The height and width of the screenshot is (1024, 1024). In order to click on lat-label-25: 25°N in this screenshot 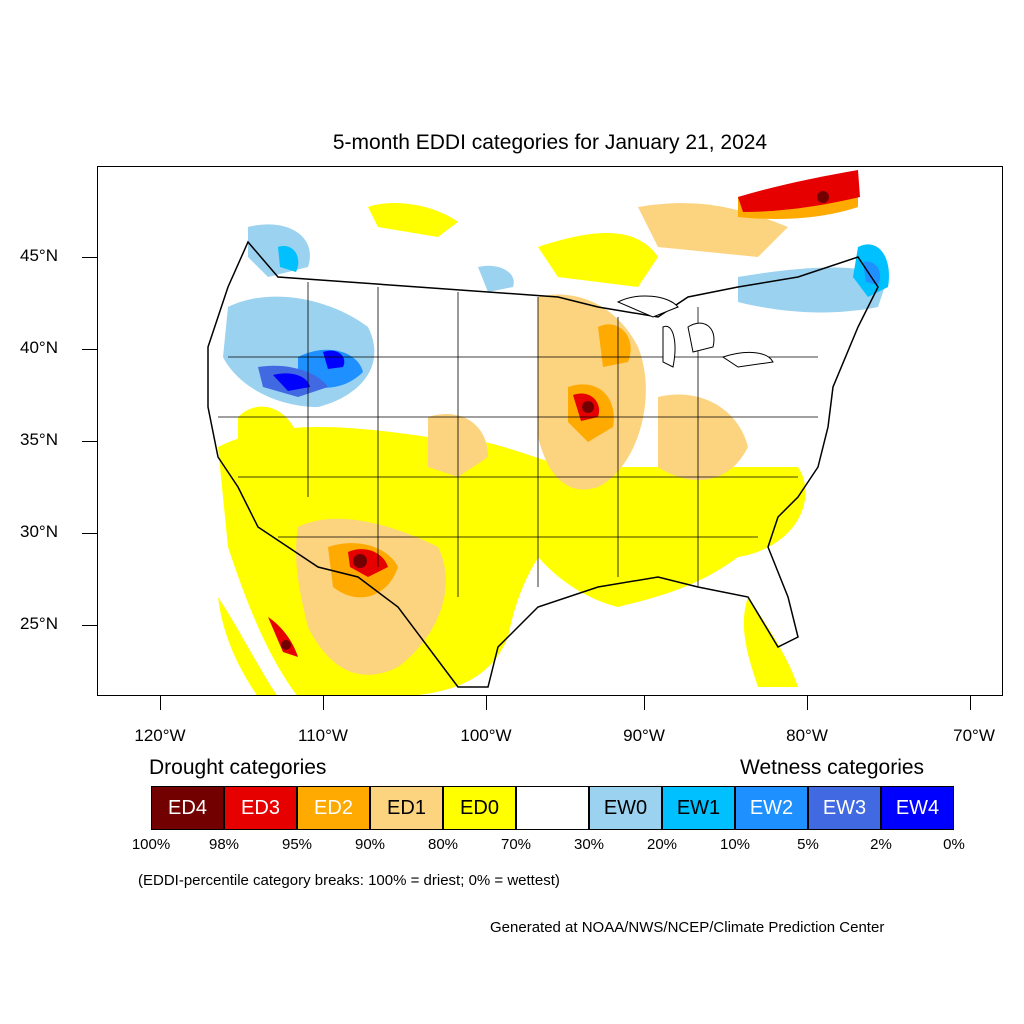, I will do `click(39, 623)`.